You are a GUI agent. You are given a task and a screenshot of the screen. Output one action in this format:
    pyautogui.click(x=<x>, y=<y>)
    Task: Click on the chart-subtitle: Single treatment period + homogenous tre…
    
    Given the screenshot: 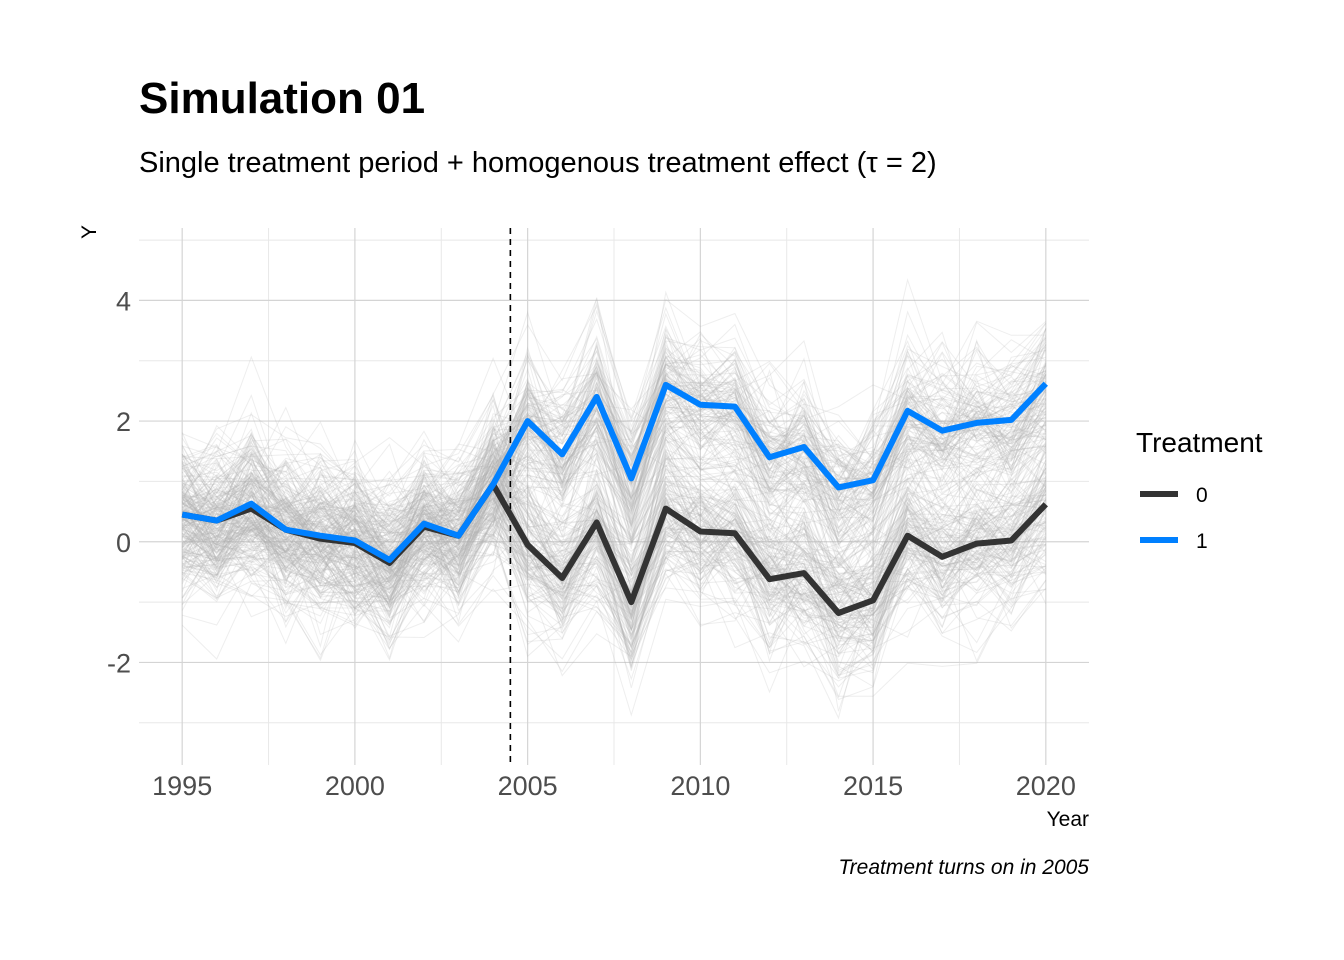 What is the action you would take?
    pyautogui.click(x=538, y=163)
    